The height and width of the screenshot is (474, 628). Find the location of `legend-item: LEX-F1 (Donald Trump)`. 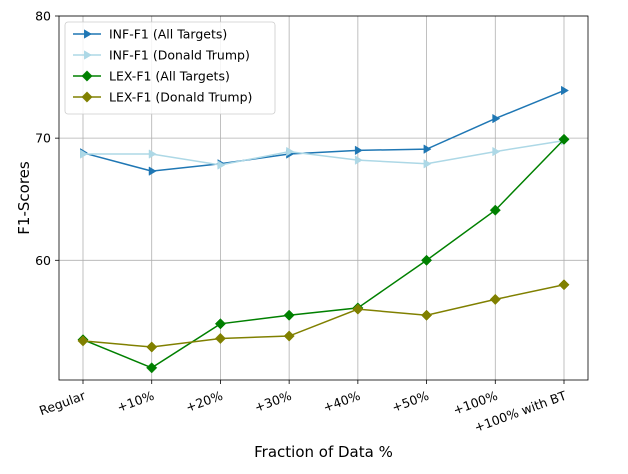

legend-item: LEX-F1 (Donald Trump) is located at coordinates (162, 97).